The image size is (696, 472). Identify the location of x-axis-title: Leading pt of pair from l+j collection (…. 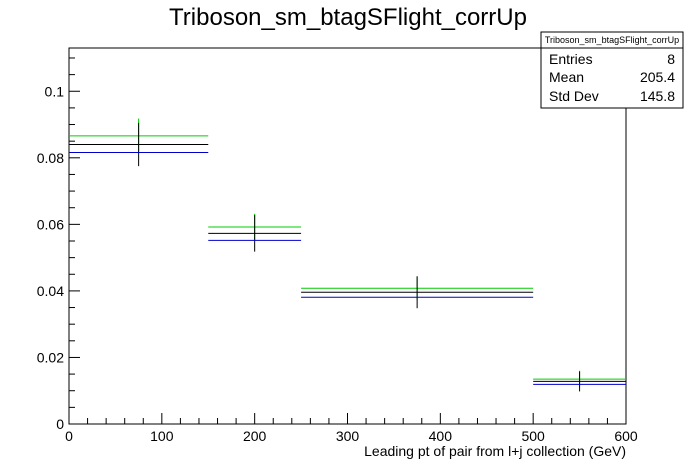
(495, 451).